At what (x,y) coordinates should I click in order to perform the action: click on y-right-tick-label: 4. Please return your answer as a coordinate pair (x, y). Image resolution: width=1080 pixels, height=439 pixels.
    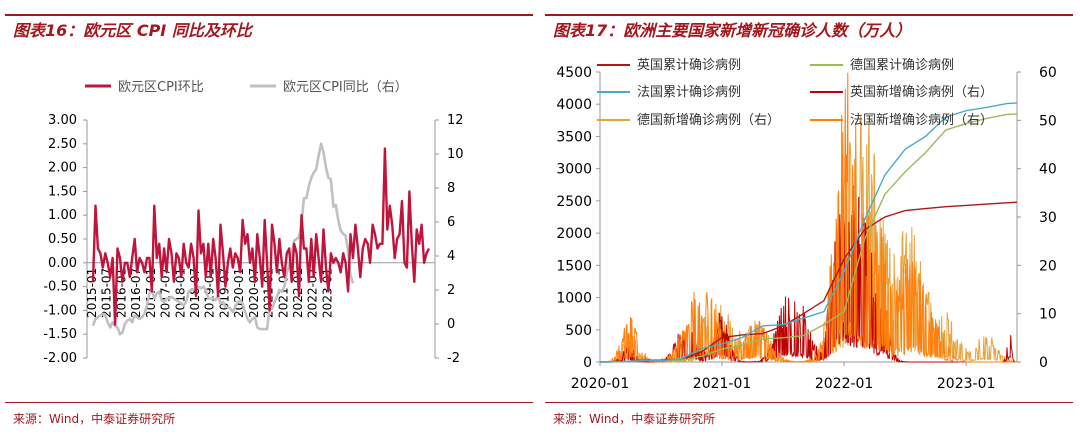
    Looking at the image, I should click on (451, 256).